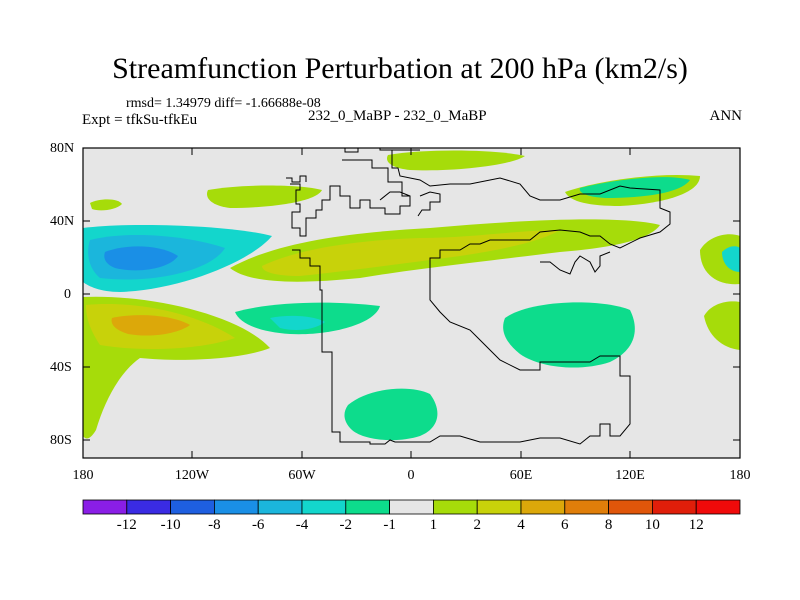 The width and height of the screenshot is (800, 600). What do you see at coordinates (696, 525) in the screenshot?
I see `colorbar-label: 12` at bounding box center [696, 525].